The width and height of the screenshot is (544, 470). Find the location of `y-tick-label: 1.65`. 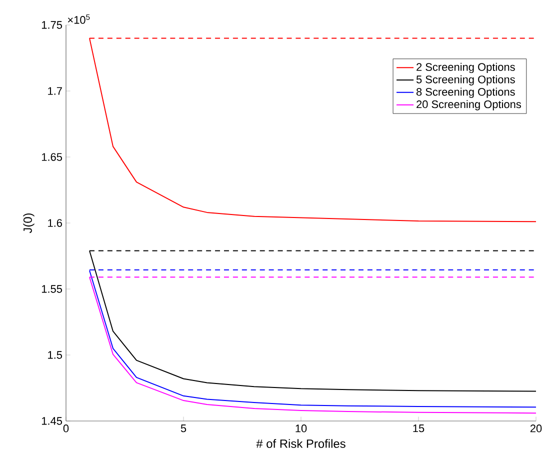

y-tick-label: 1.65 is located at coordinates (52, 157).